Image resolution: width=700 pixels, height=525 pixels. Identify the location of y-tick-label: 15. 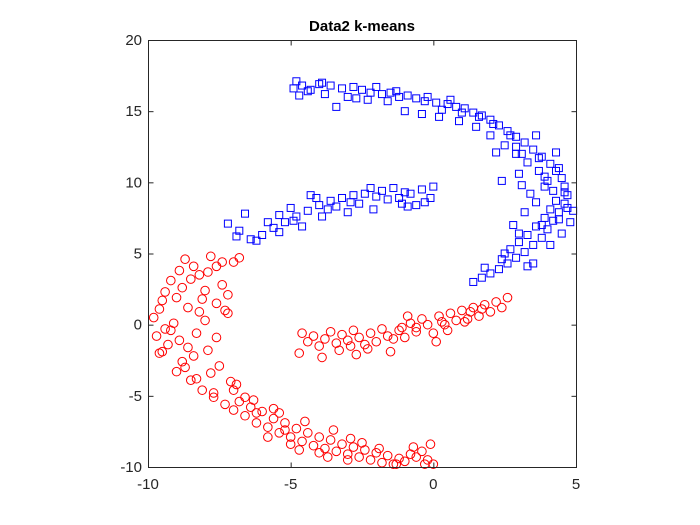
(133, 111).